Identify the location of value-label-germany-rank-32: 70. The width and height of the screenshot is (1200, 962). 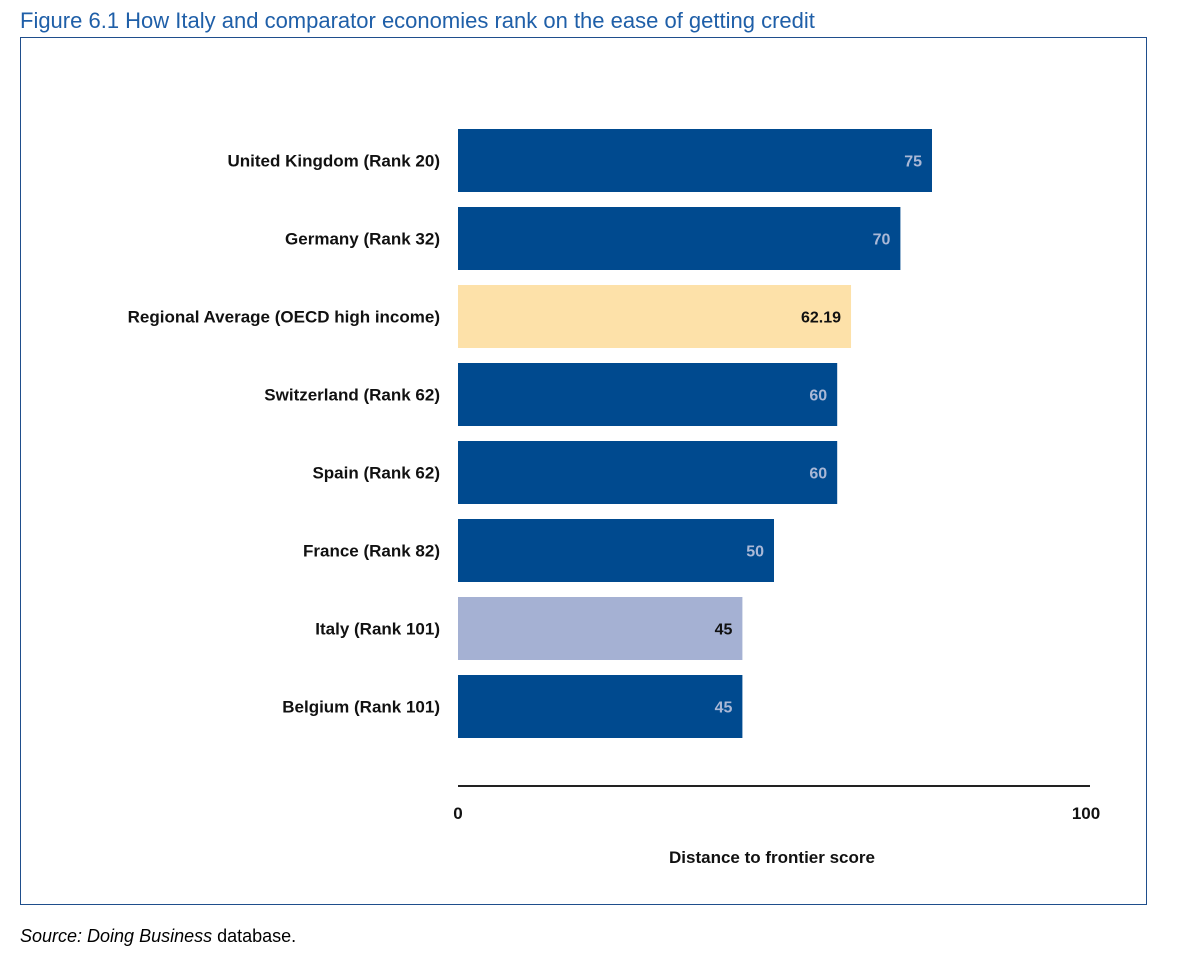
(882, 240).